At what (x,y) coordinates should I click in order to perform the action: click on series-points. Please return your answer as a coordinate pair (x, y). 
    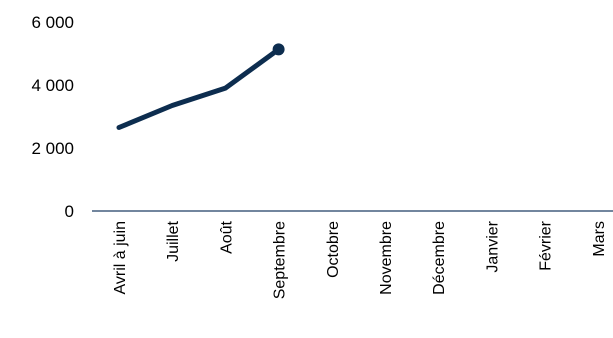
    Looking at the image, I should click on (278, 49).